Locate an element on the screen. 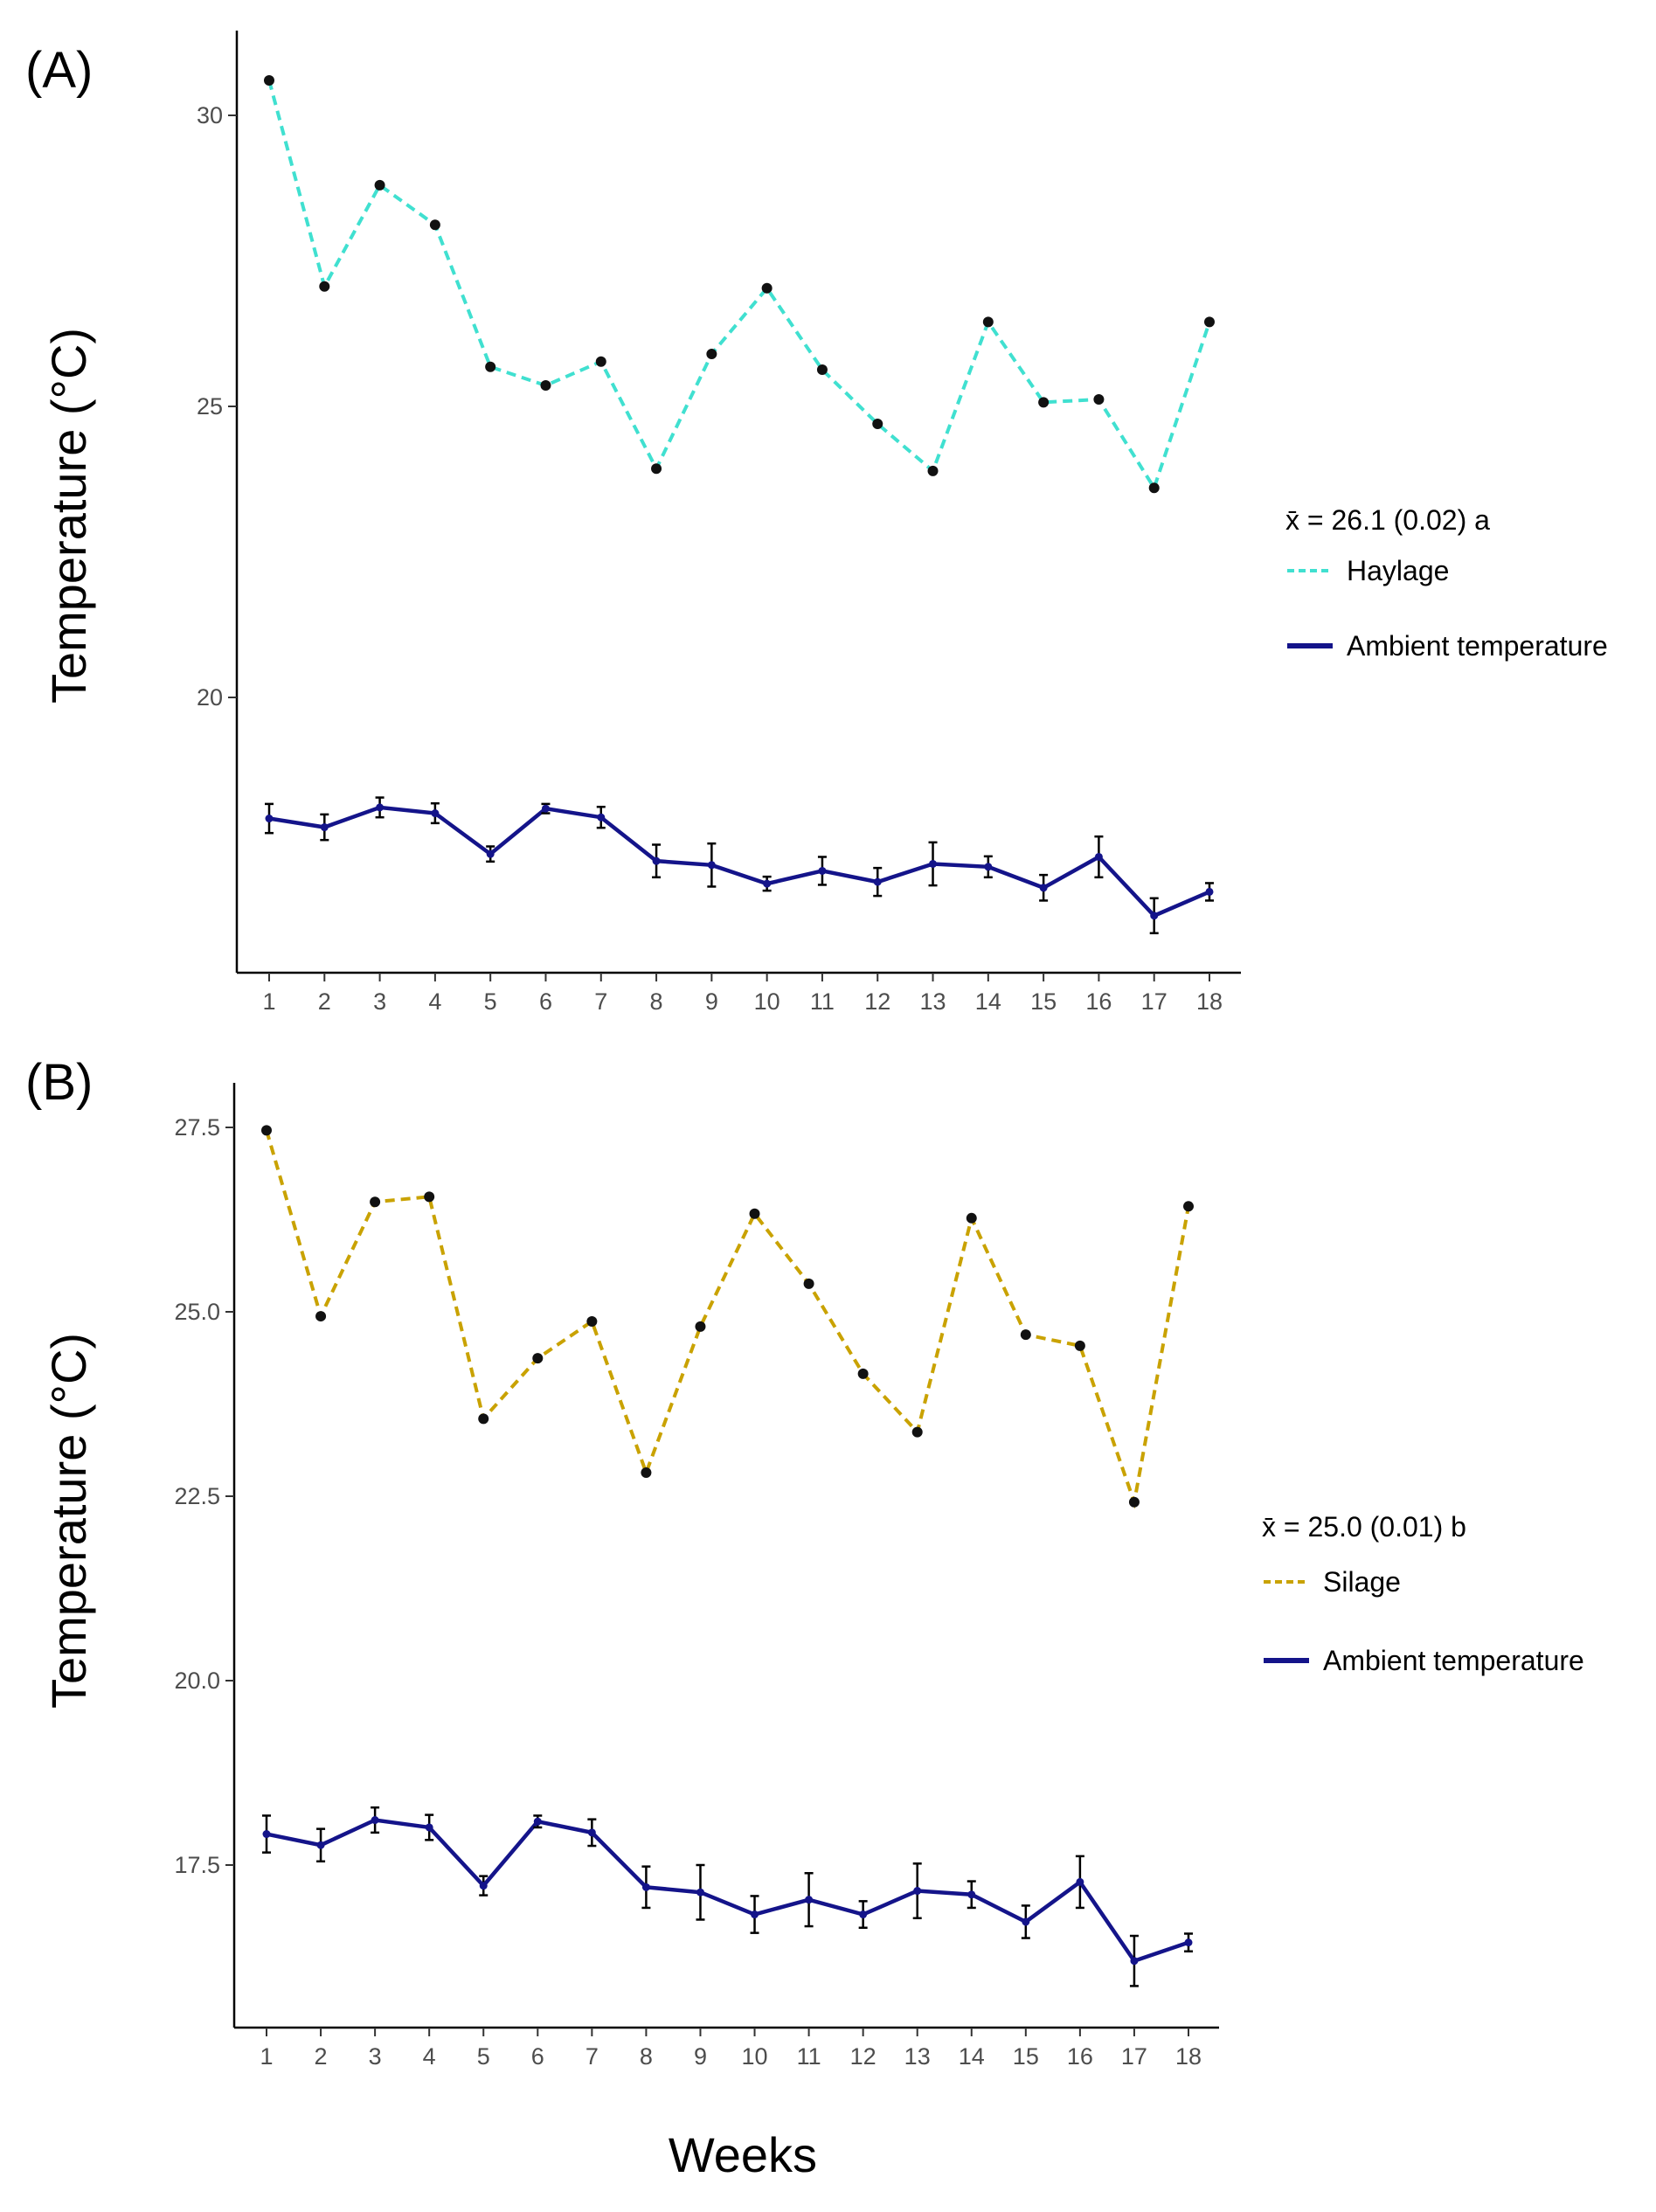 This screenshot has width=1656, height=2212. y-tick-label: 30 is located at coordinates (210, 115).